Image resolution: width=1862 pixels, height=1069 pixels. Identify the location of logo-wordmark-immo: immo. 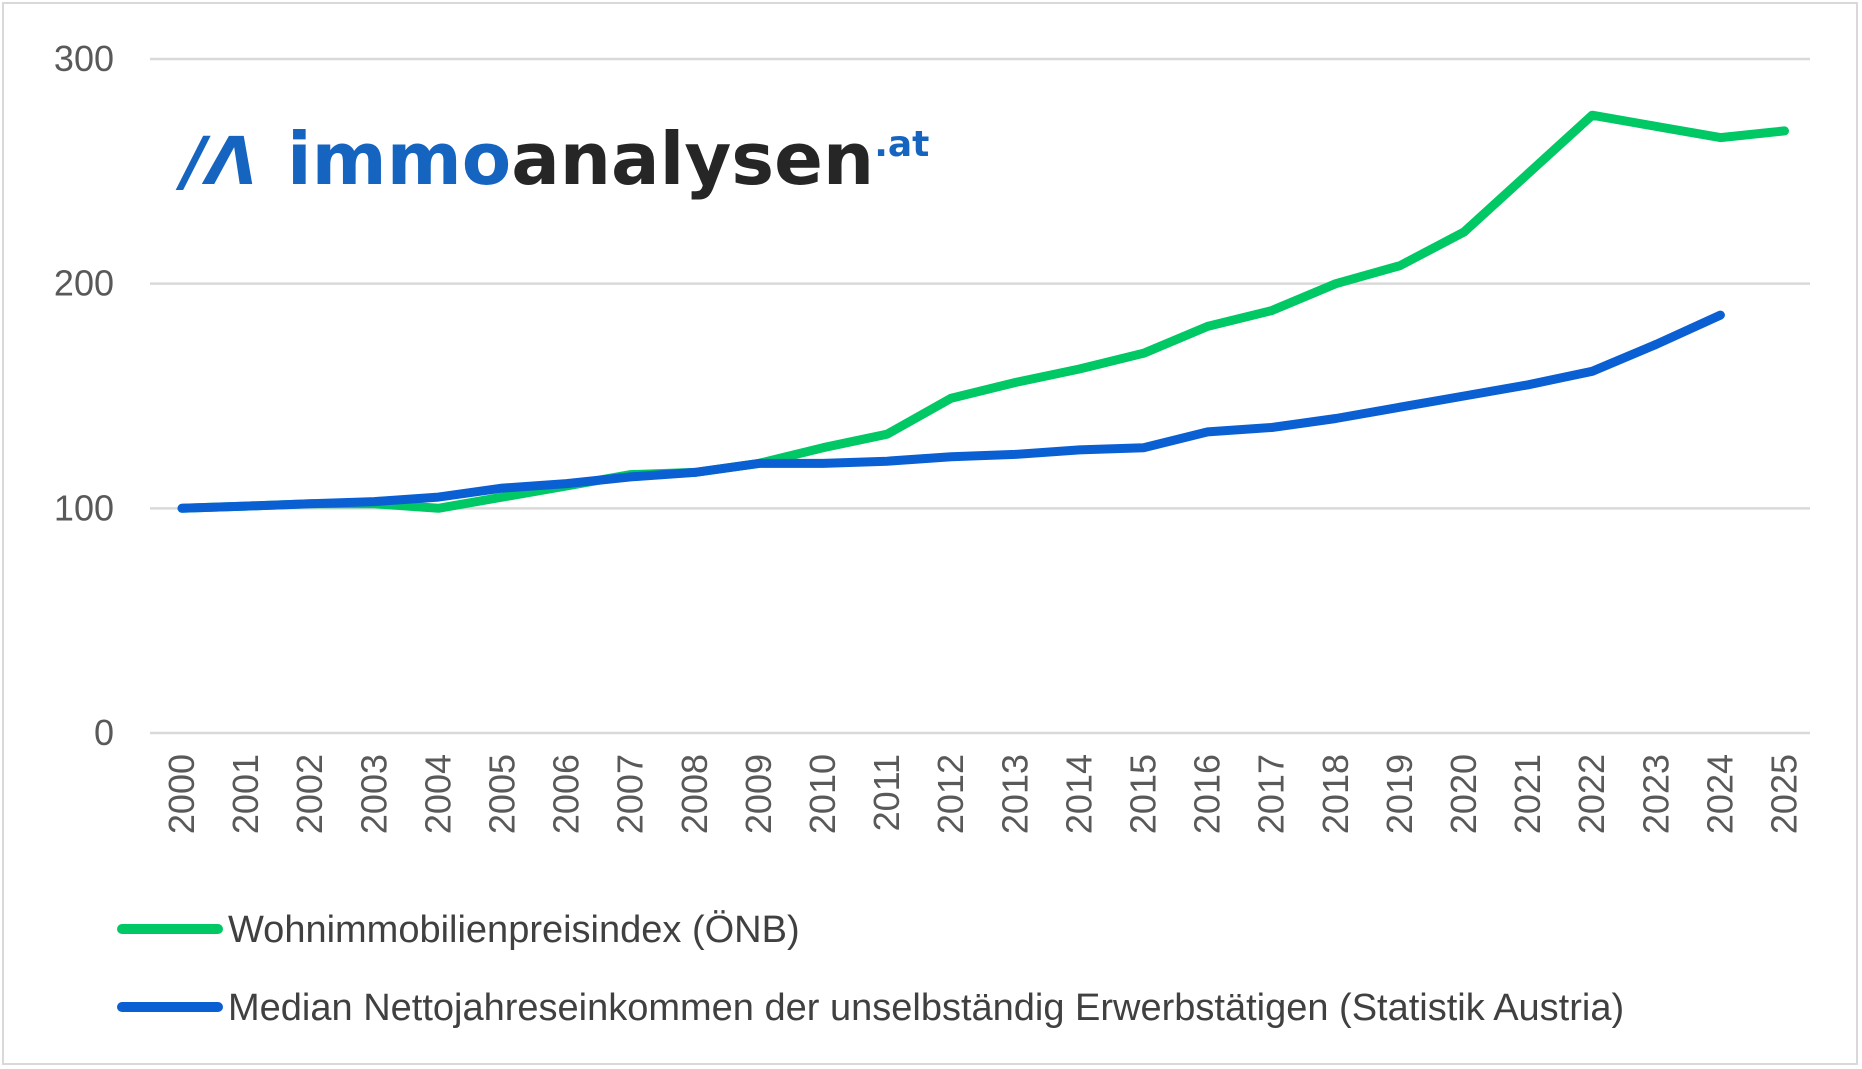
(399, 159).